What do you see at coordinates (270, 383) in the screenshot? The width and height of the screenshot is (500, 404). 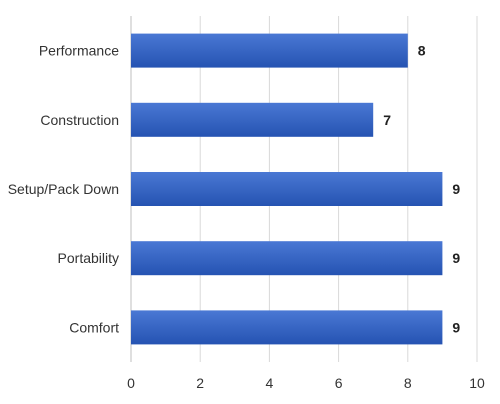 I see `x-tick-label: 4` at bounding box center [270, 383].